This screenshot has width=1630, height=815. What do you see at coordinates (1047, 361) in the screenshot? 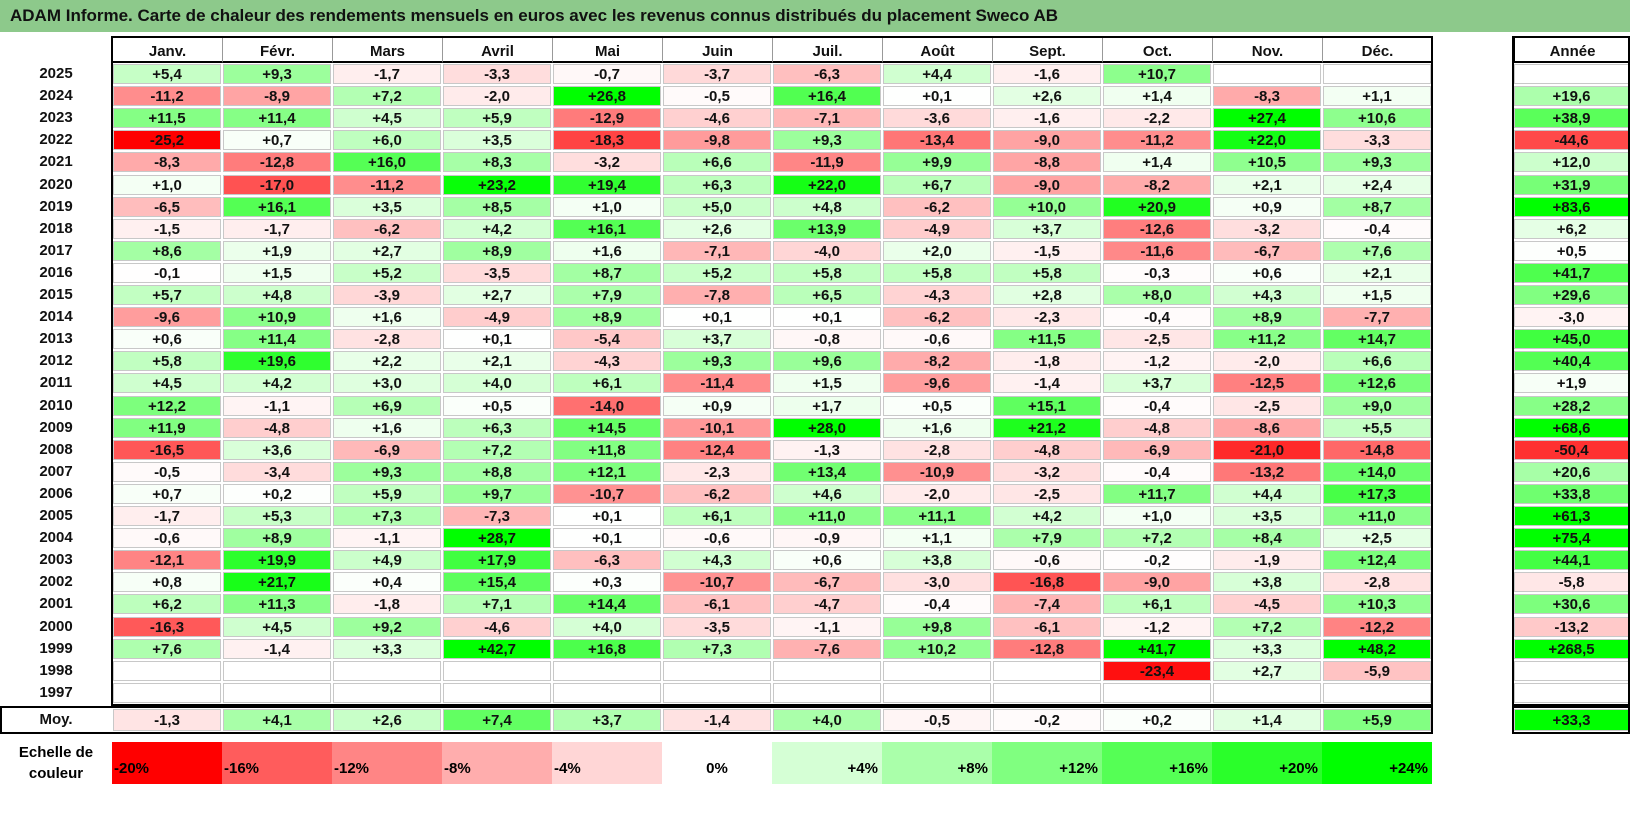
I see `heatmap-cell: -1,8` at bounding box center [1047, 361].